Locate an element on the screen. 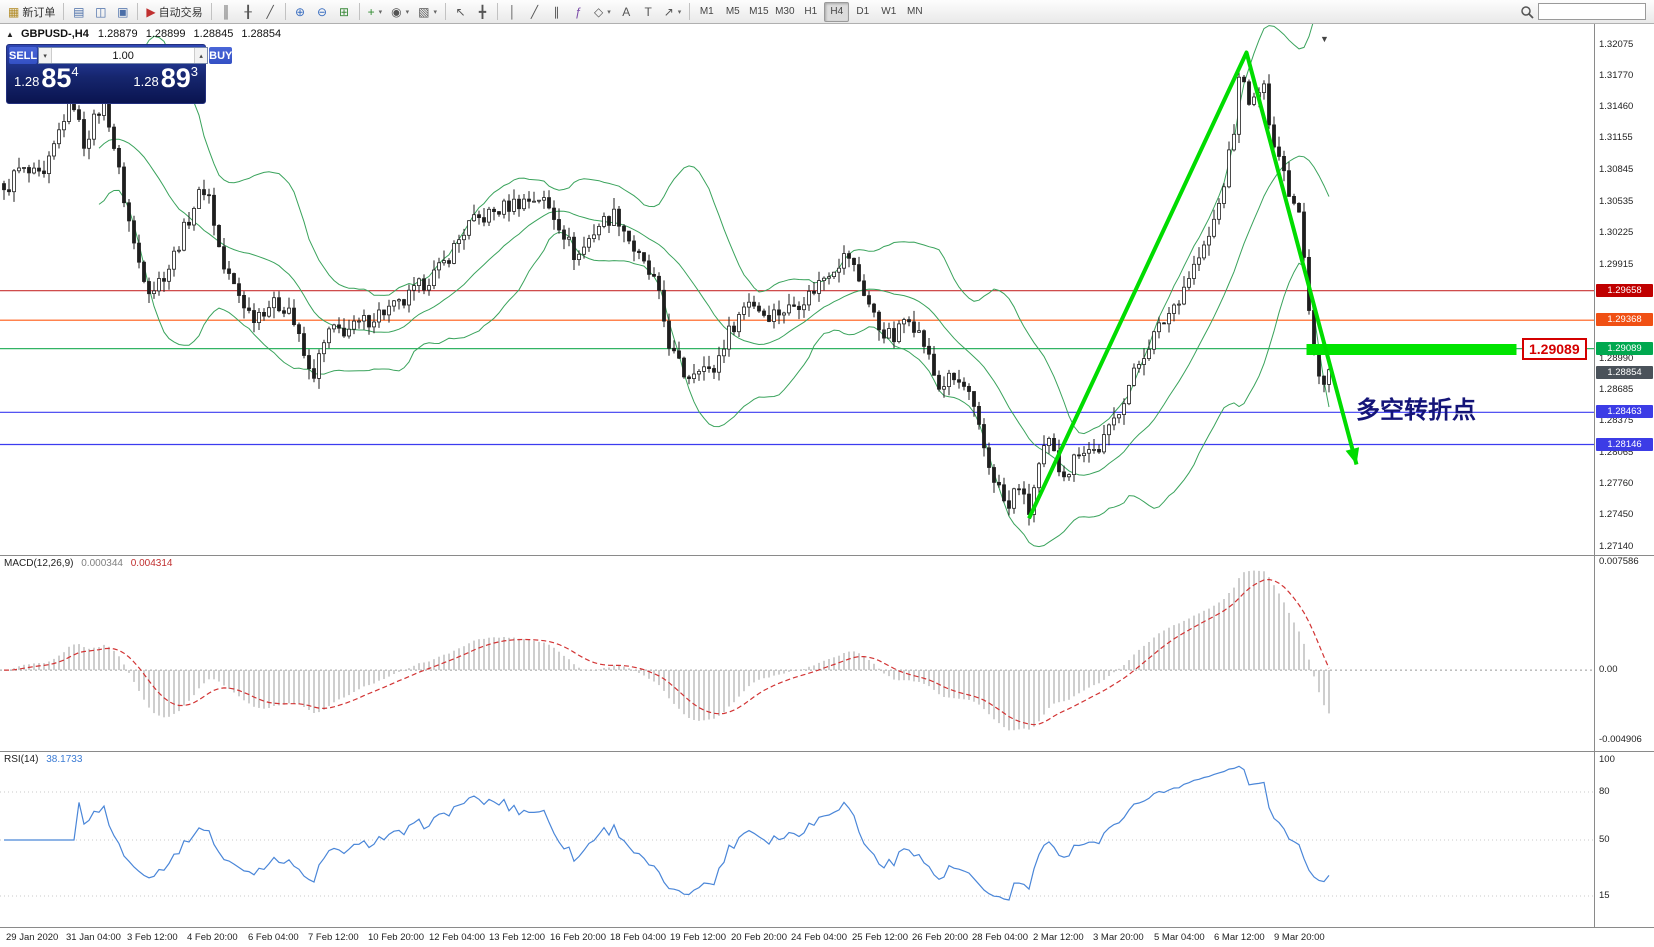 The width and height of the screenshot is (1654, 947). shapes-button: ◇ ▾ is located at coordinates (602, 12).